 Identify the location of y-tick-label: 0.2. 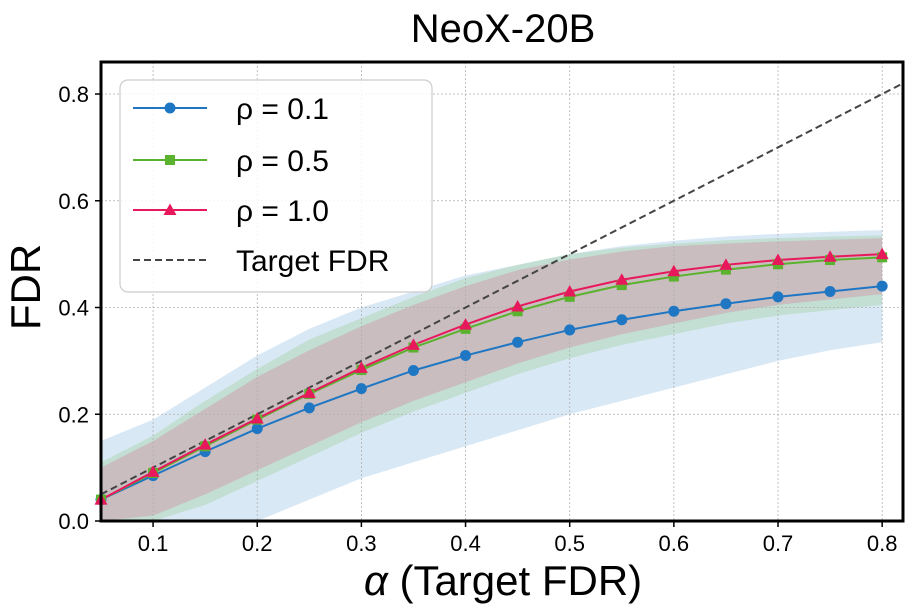
(73, 414).